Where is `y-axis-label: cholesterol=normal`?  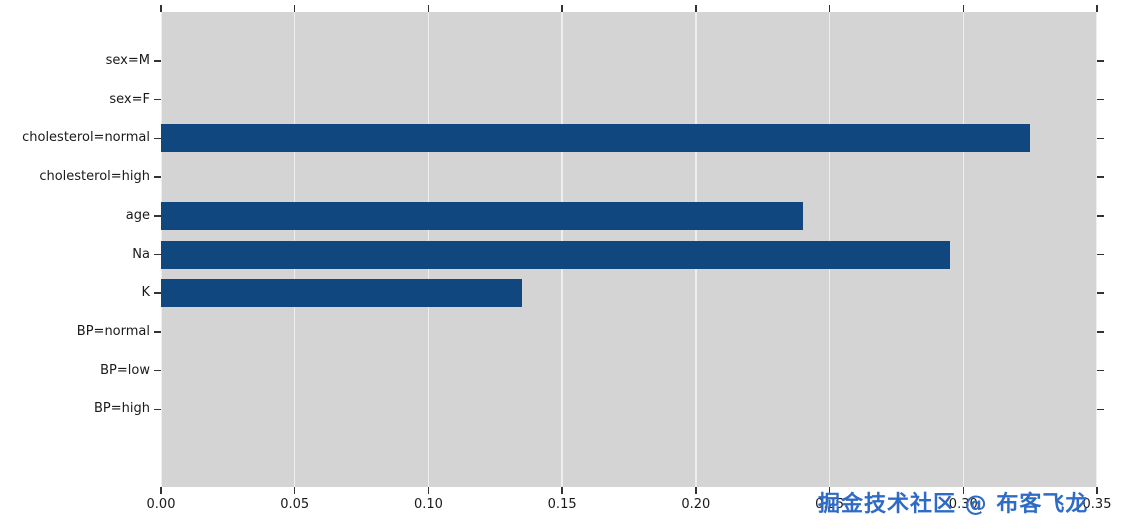
y-axis-label: cholesterol=normal is located at coordinates (86, 138).